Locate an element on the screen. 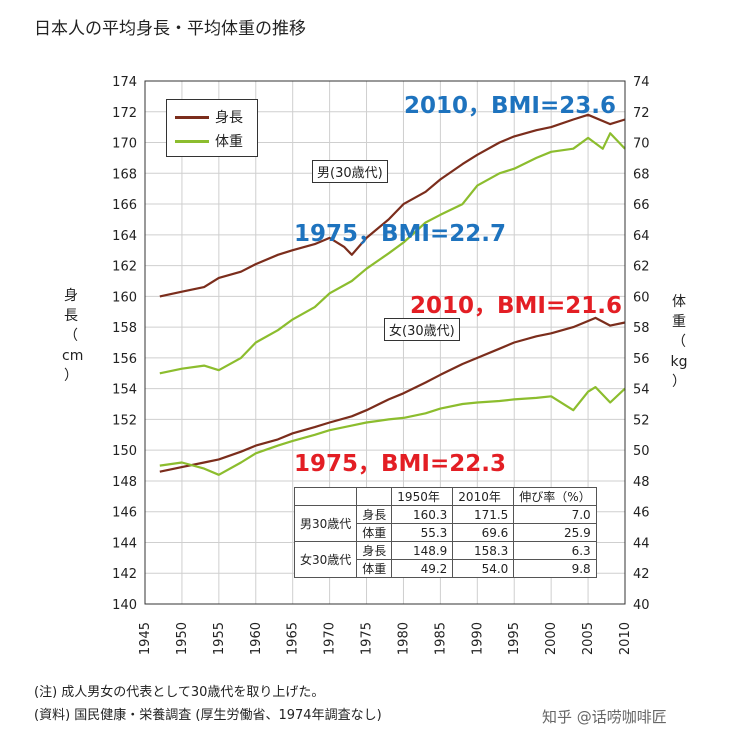  left-axis-label: 身 長 （ cm ） is located at coordinates (73, 336).